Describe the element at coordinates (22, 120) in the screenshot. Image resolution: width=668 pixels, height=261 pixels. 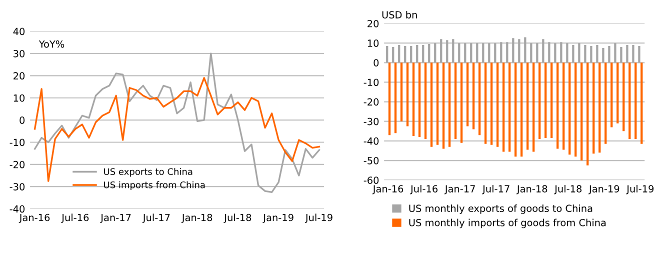
I see `y-tick-label: 0` at that location.